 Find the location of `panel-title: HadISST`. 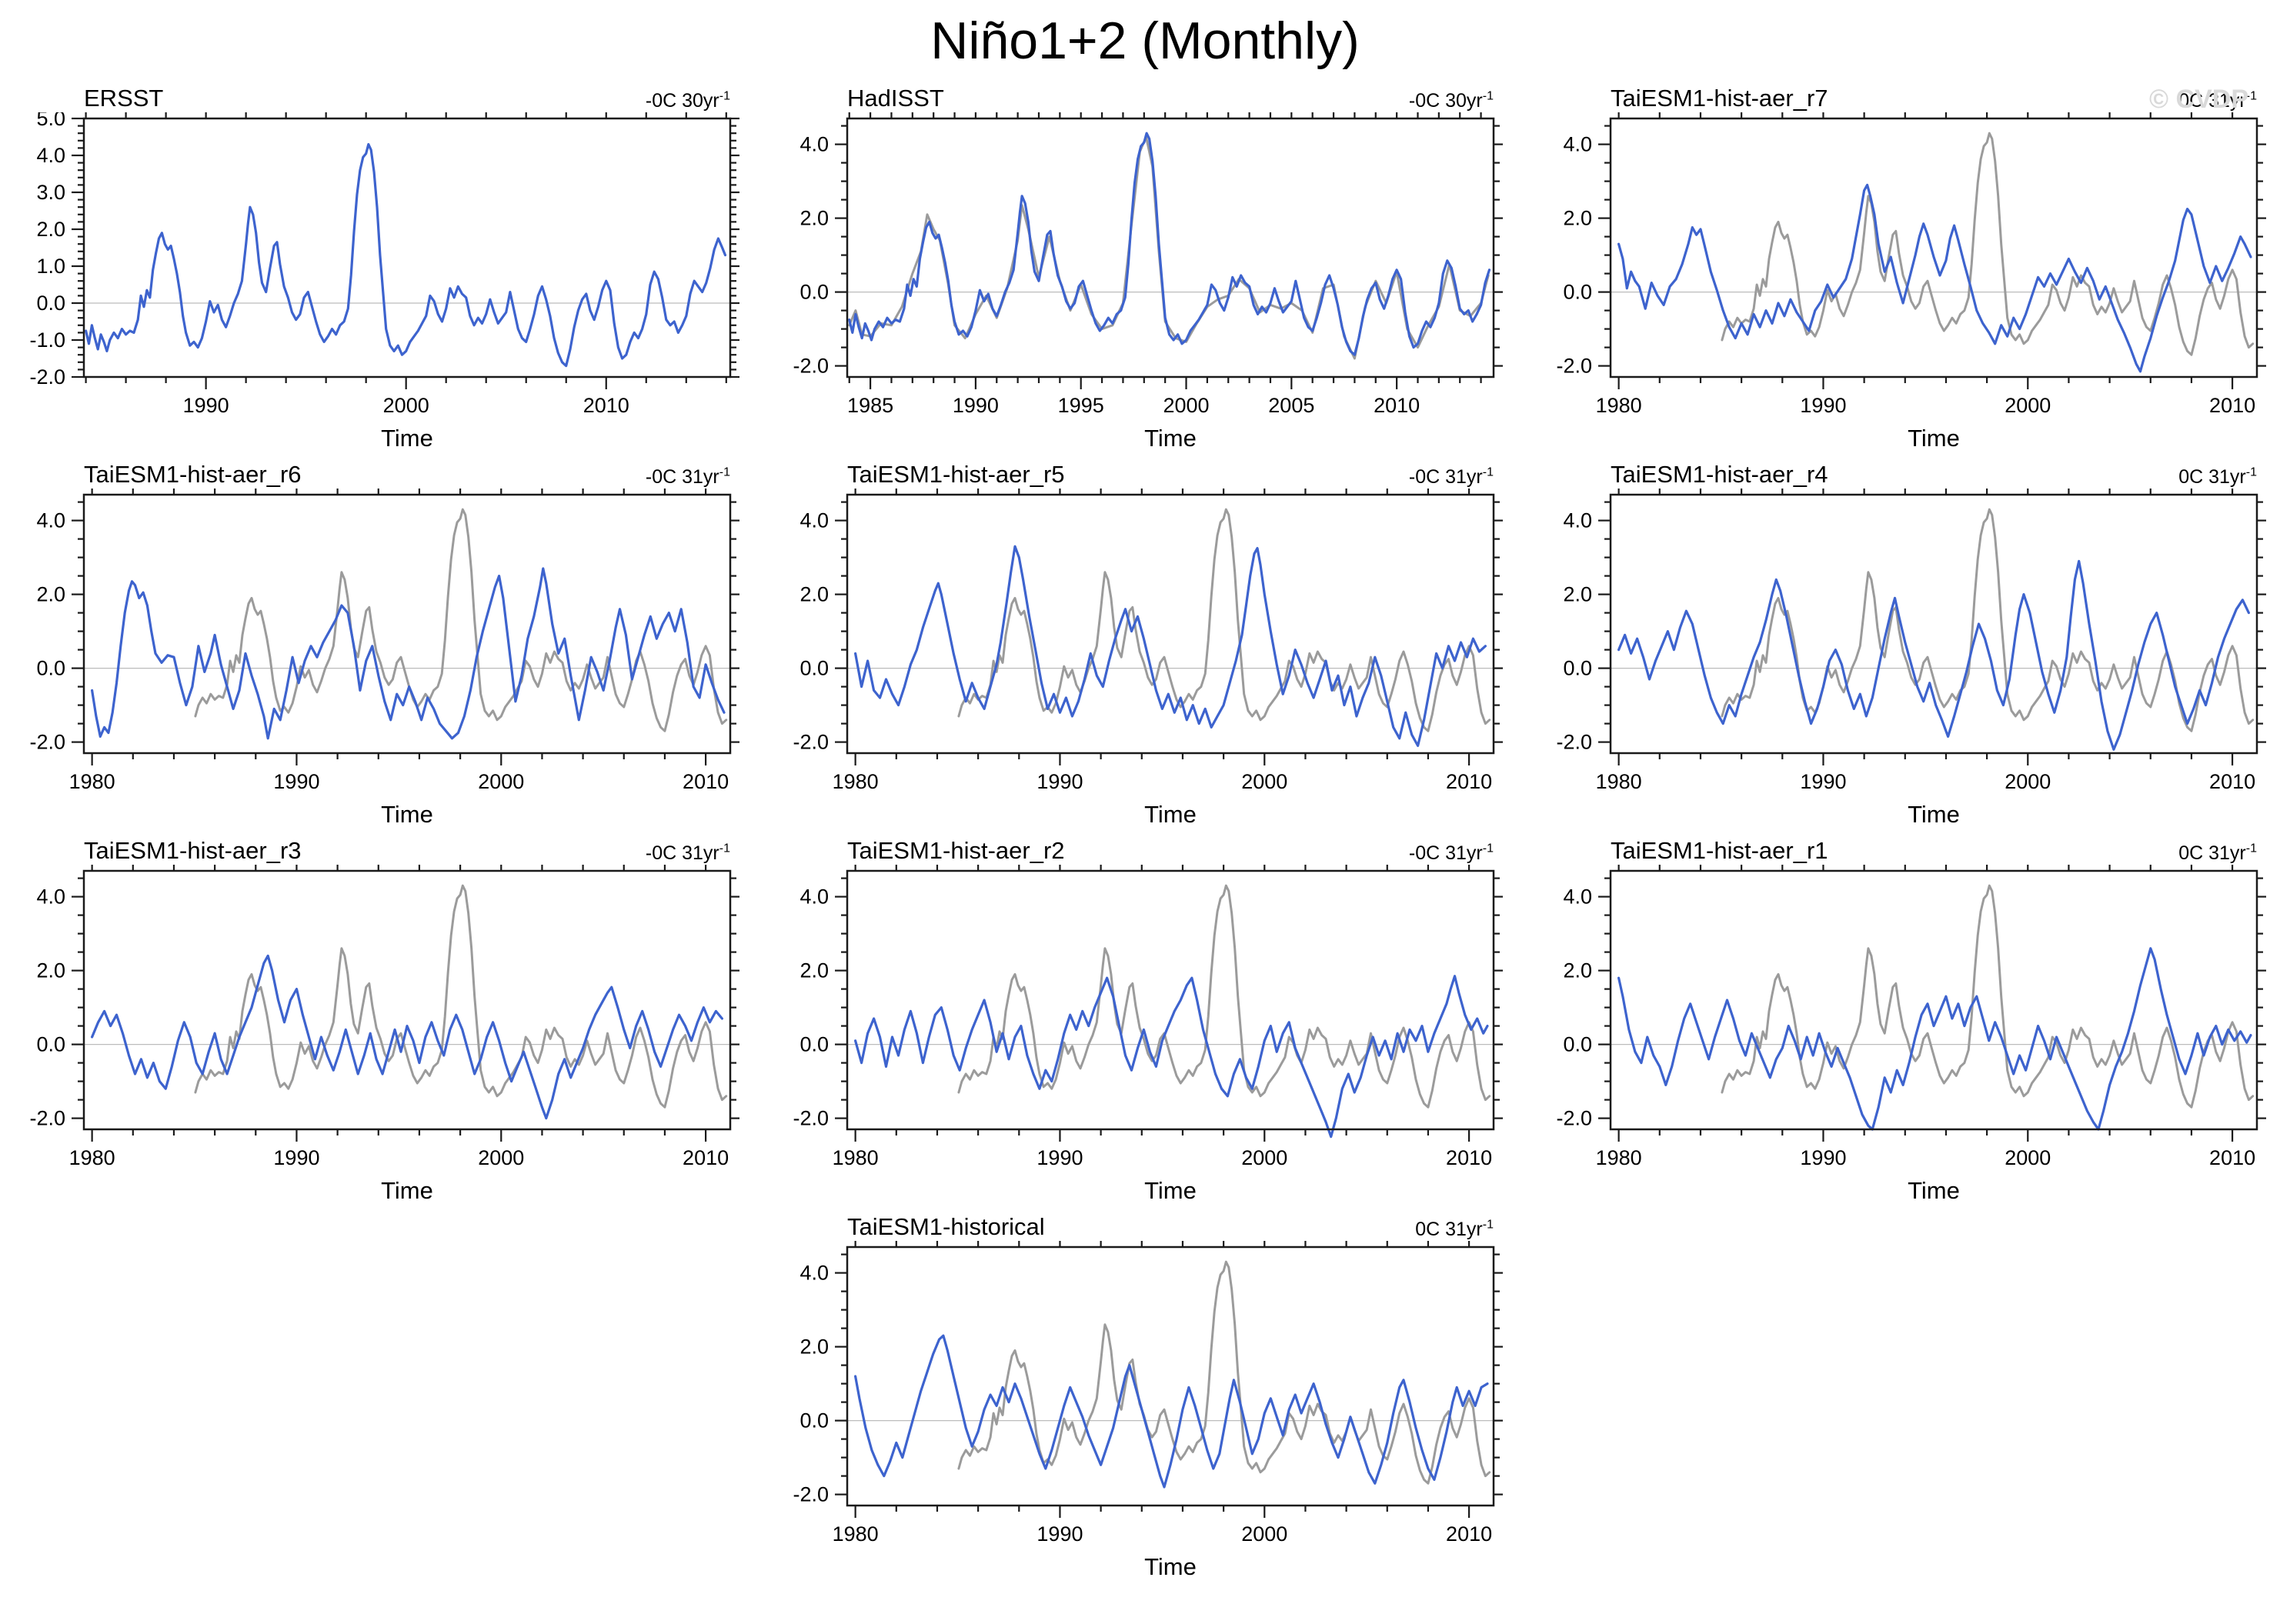

panel-title: HadISST is located at coordinates (896, 98).